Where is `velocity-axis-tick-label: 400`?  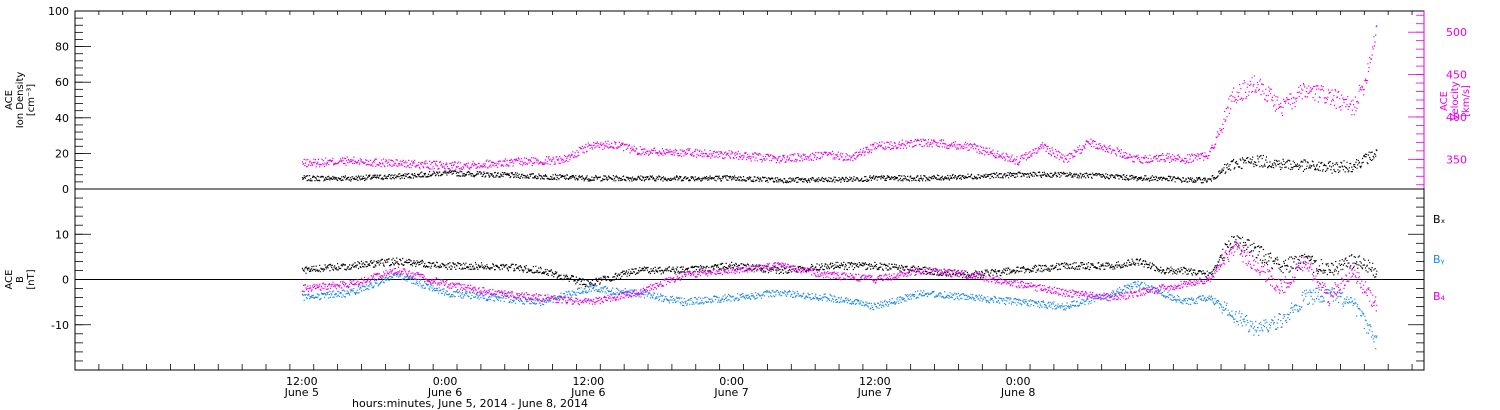
velocity-axis-tick-label: 400 is located at coordinates (1456, 117).